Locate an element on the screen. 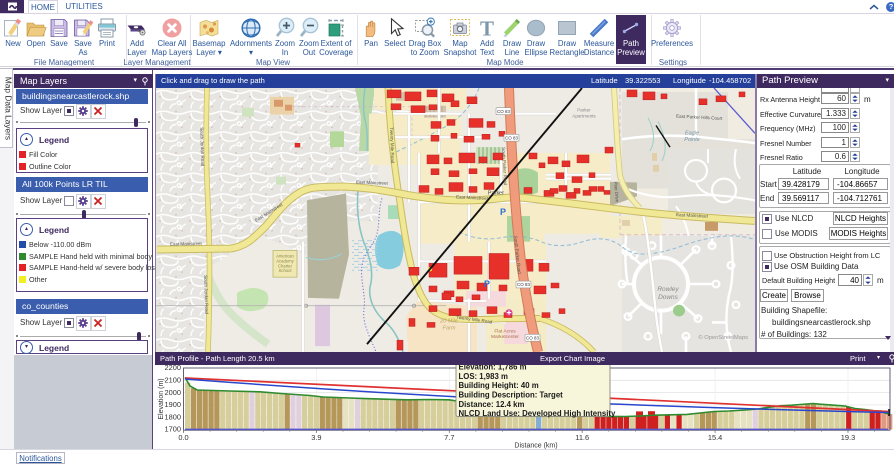 The width and height of the screenshot is (894, 466). svg-text: T is located at coordinates (487, 28).